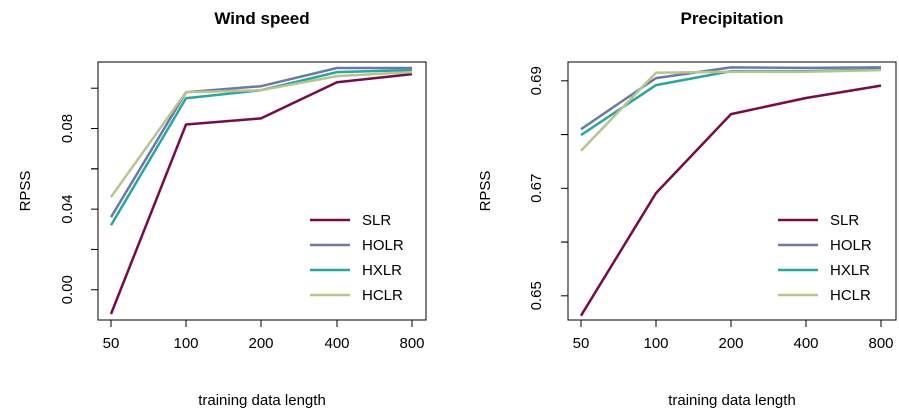 The image size is (899, 414). I want to click on wind-speed-x-tick-label: 50, so click(111, 343).